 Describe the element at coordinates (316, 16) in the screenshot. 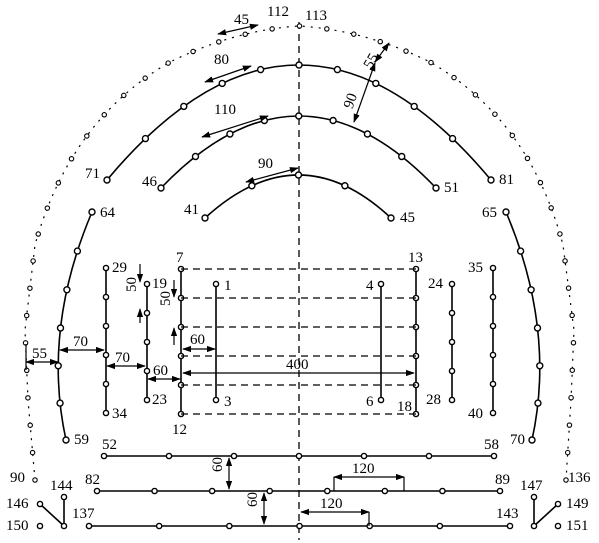

I see `node-label-113: 113` at that location.